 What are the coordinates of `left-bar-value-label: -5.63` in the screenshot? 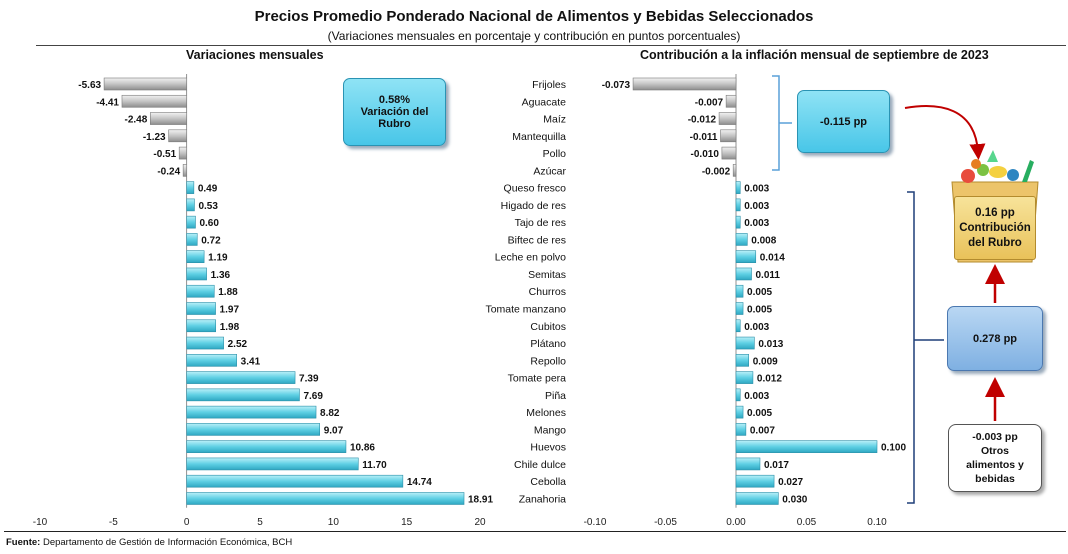 It's located at (89, 85).